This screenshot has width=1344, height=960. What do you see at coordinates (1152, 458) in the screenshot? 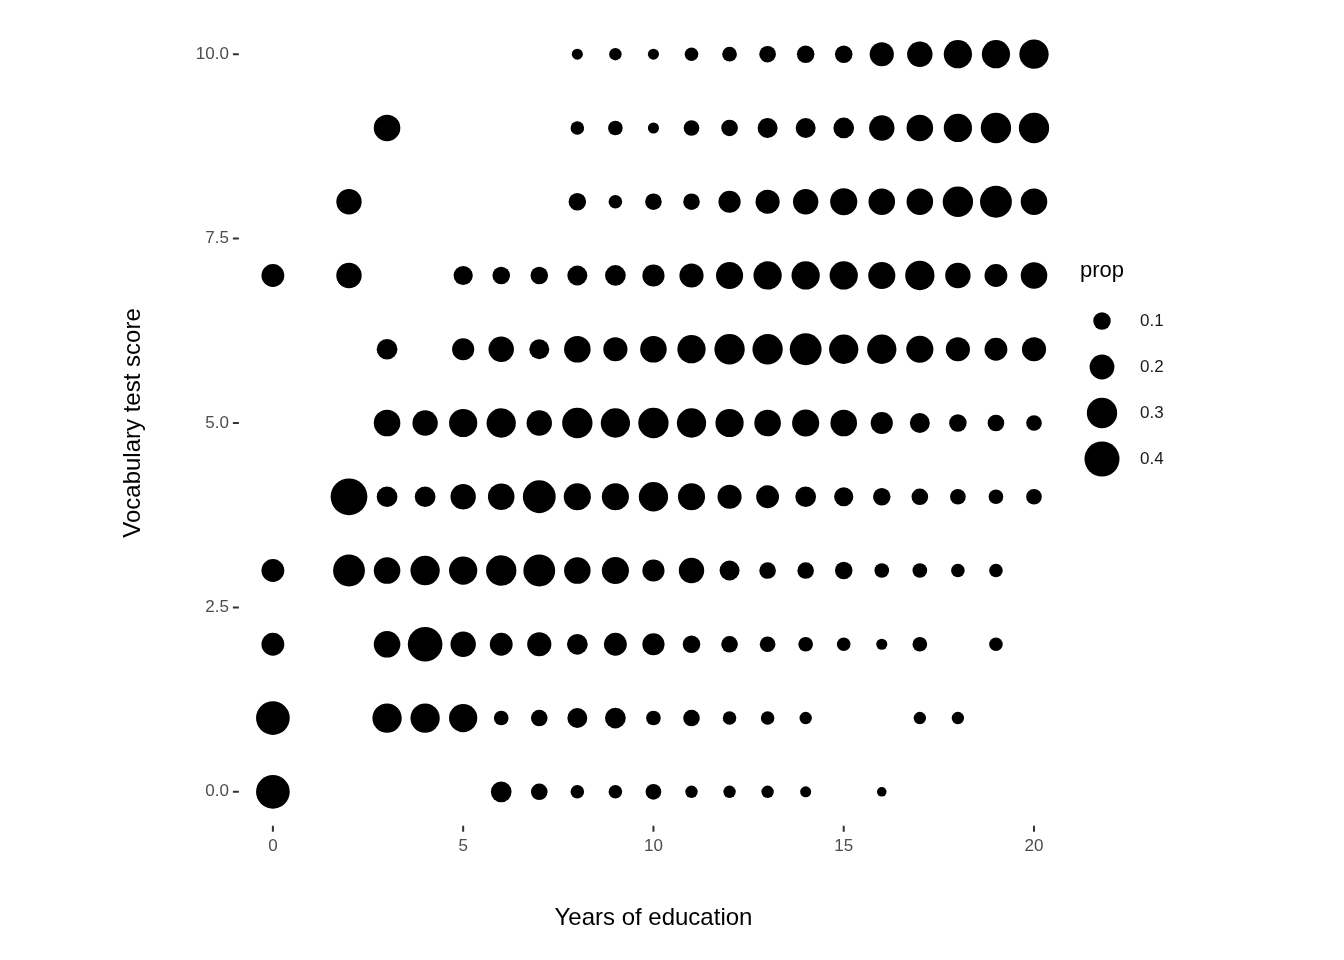
I see `legend-label: 0.4` at bounding box center [1152, 458].